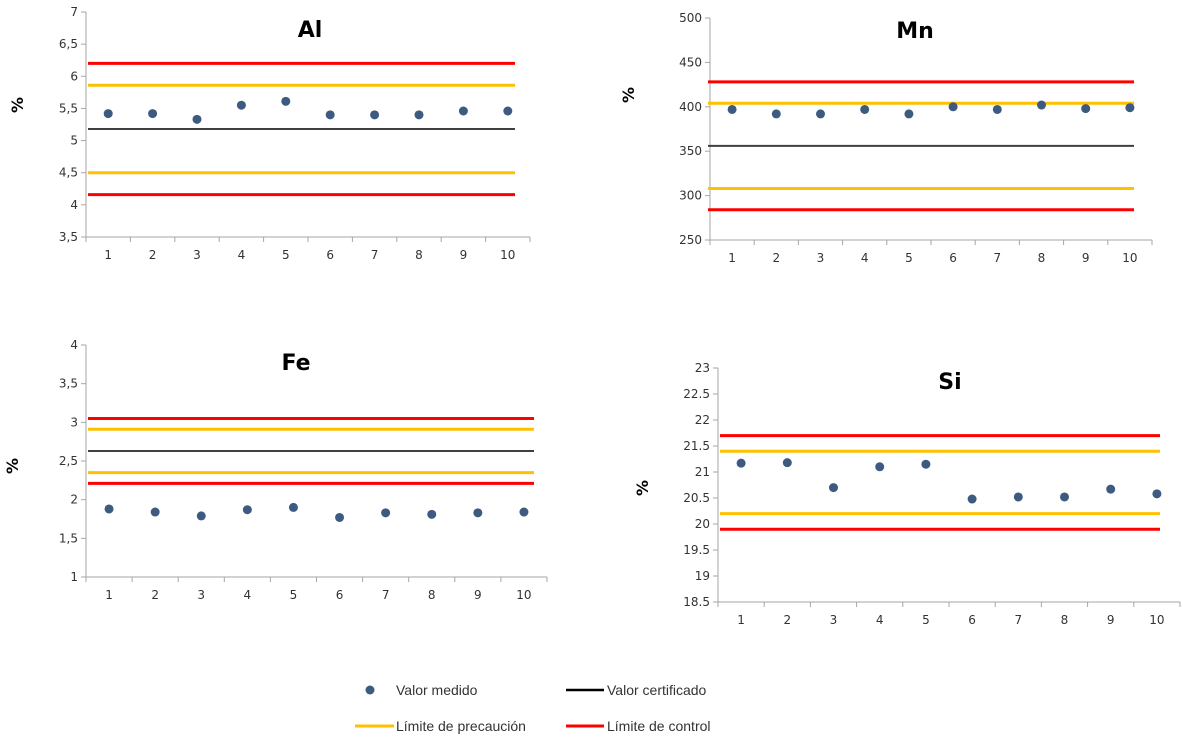  Describe the element at coordinates (696, 446) in the screenshot. I see `y-tick-label: 21.5` at that location.